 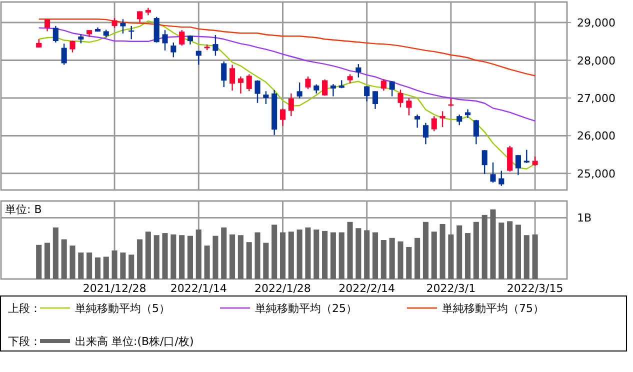 What do you see at coordinates (493, 308) in the screenshot?
I see `legend-label: 単純移動平均（75）` at bounding box center [493, 308].